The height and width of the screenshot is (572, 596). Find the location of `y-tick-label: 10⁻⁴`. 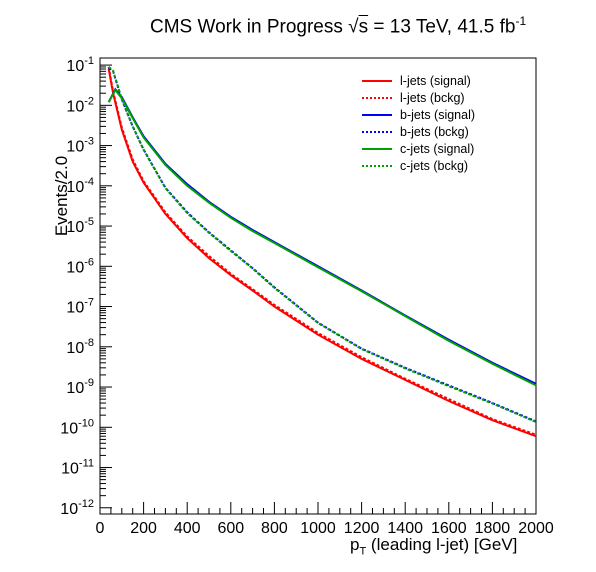

y-tick-label: 10⁻⁴ is located at coordinates (80, 186).